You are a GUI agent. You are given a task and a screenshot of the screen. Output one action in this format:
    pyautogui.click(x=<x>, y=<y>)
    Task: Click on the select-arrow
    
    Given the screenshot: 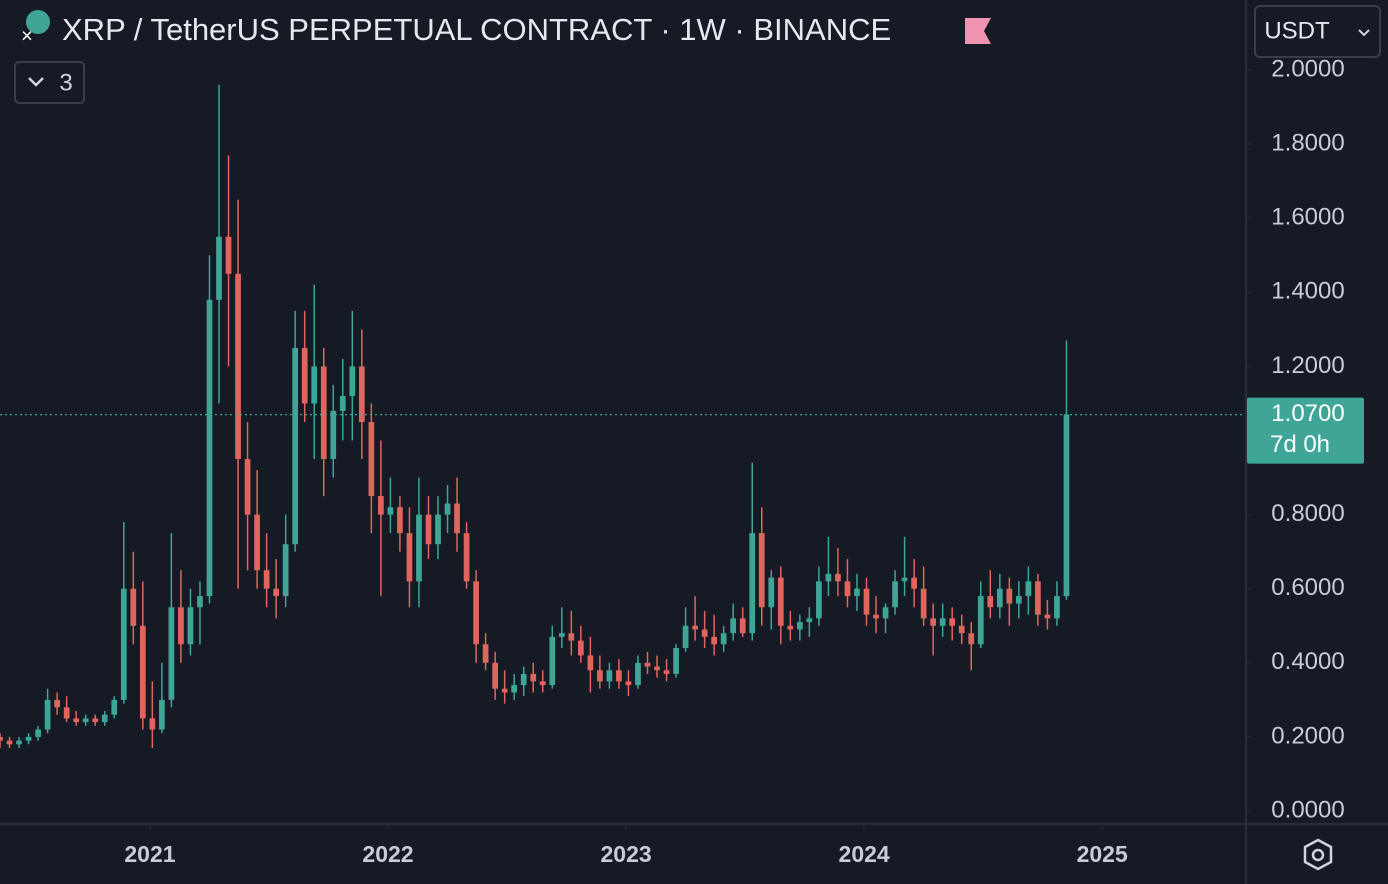 What is the action you would take?
    pyautogui.click(x=1364, y=33)
    